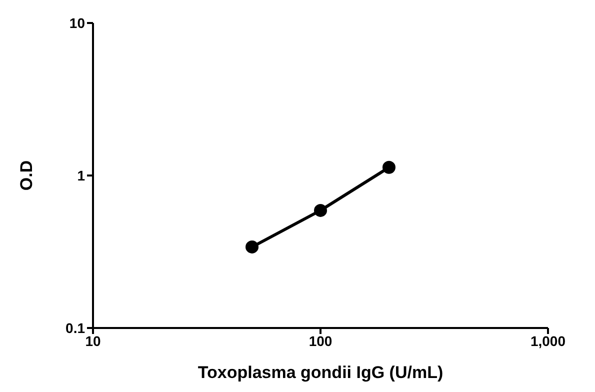 The image size is (595, 392). What do you see at coordinates (93, 340) in the screenshot?
I see `x-tick-label: 10` at bounding box center [93, 340].